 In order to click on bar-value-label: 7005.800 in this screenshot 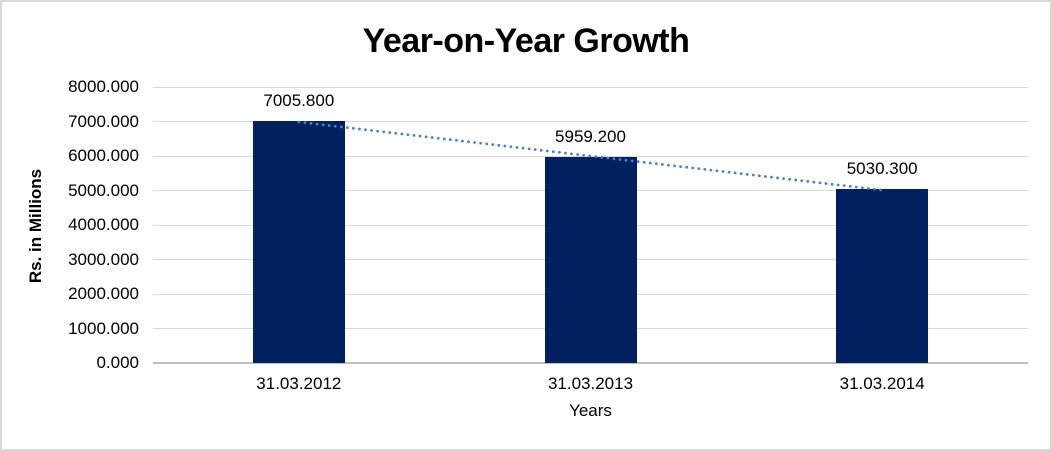, I will do `click(299, 101)`.